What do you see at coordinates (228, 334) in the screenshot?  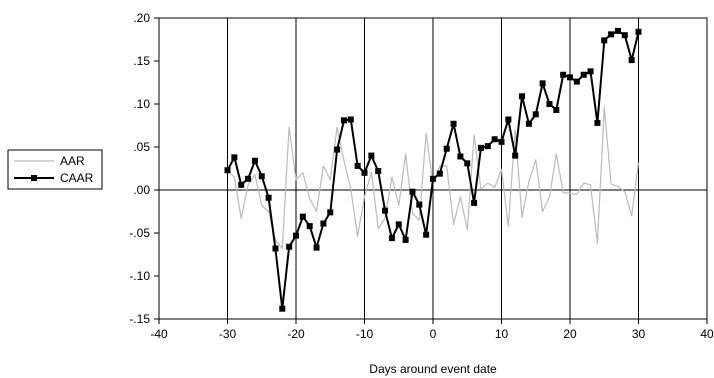 I see `x-tick-label: -30` at bounding box center [228, 334].